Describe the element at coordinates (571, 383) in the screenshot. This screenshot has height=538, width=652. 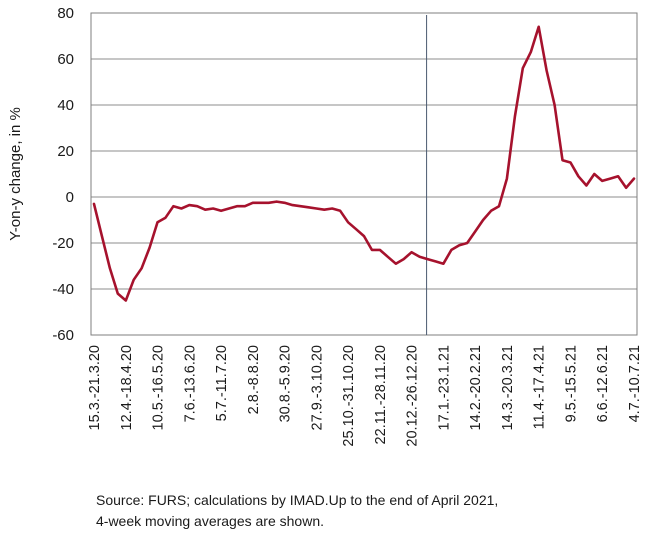
I see `x-tick-label: 9.5.-15.5.21` at that location.